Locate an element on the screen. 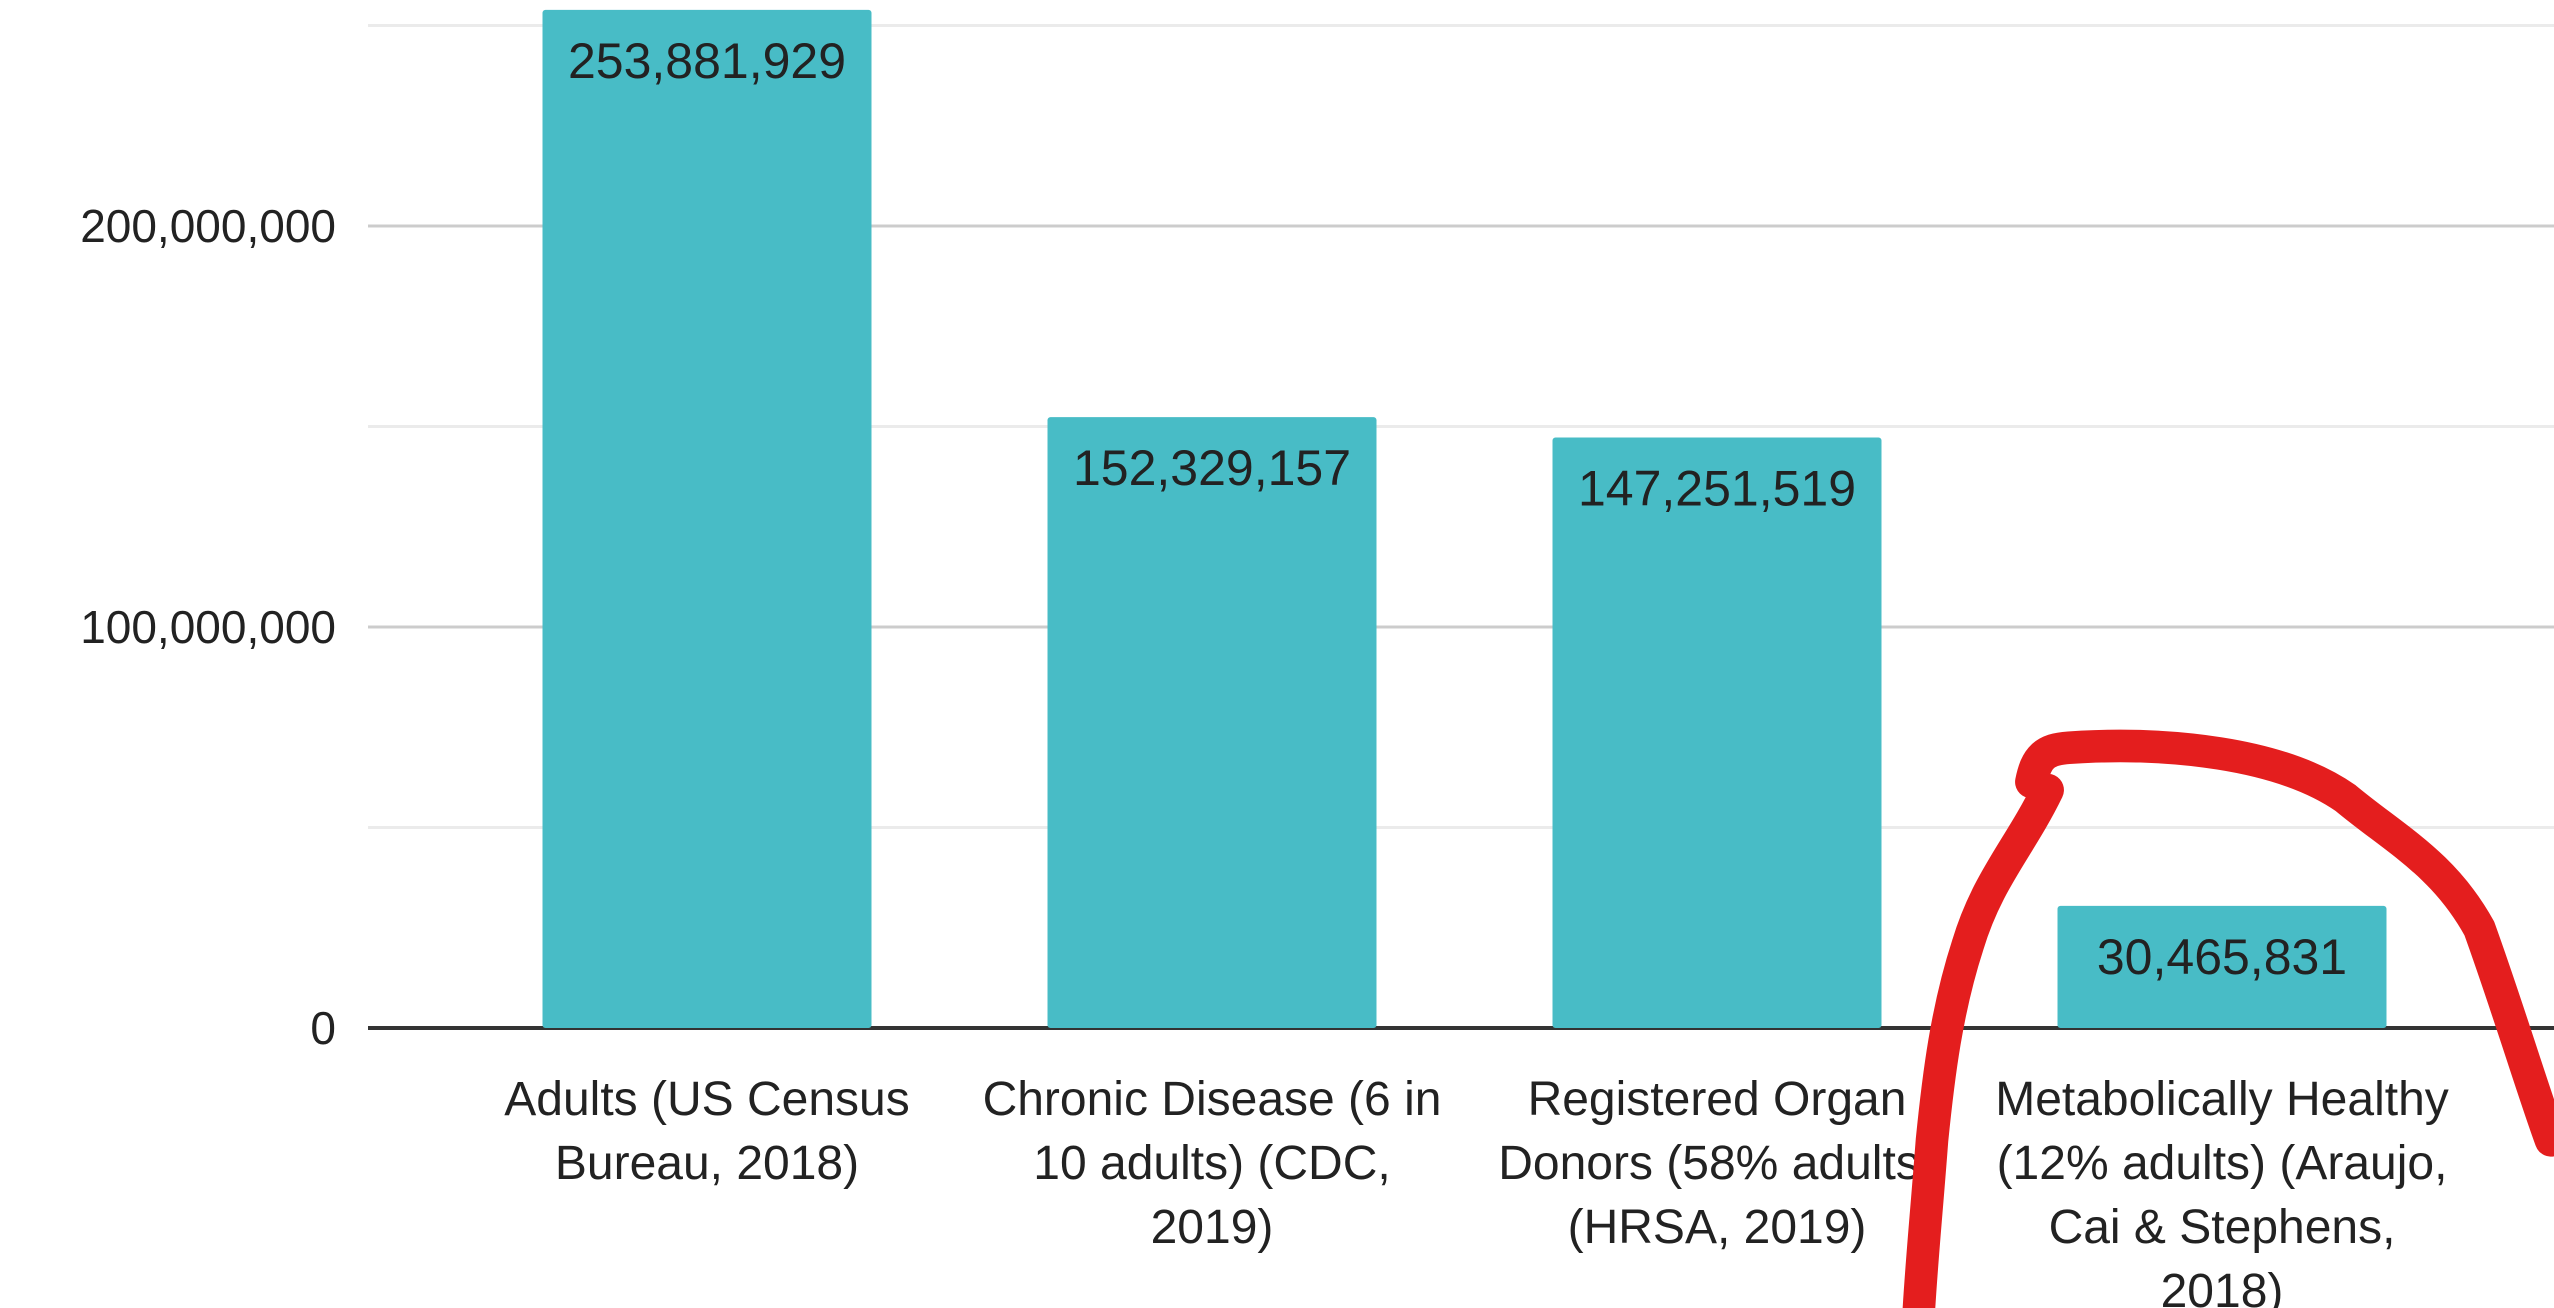 This screenshot has height=1308, width=2554. y-tick-label: 100,000,000 is located at coordinates (208, 627).